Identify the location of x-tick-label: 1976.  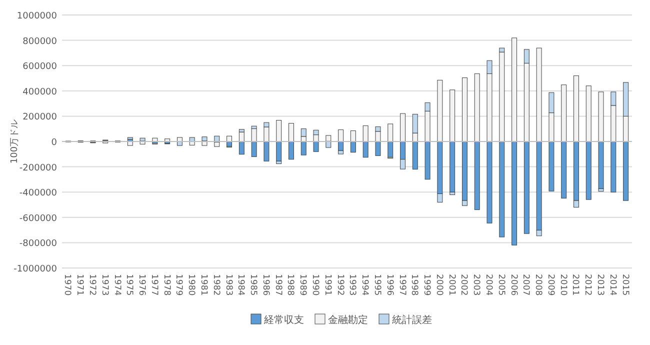
(141, 285).